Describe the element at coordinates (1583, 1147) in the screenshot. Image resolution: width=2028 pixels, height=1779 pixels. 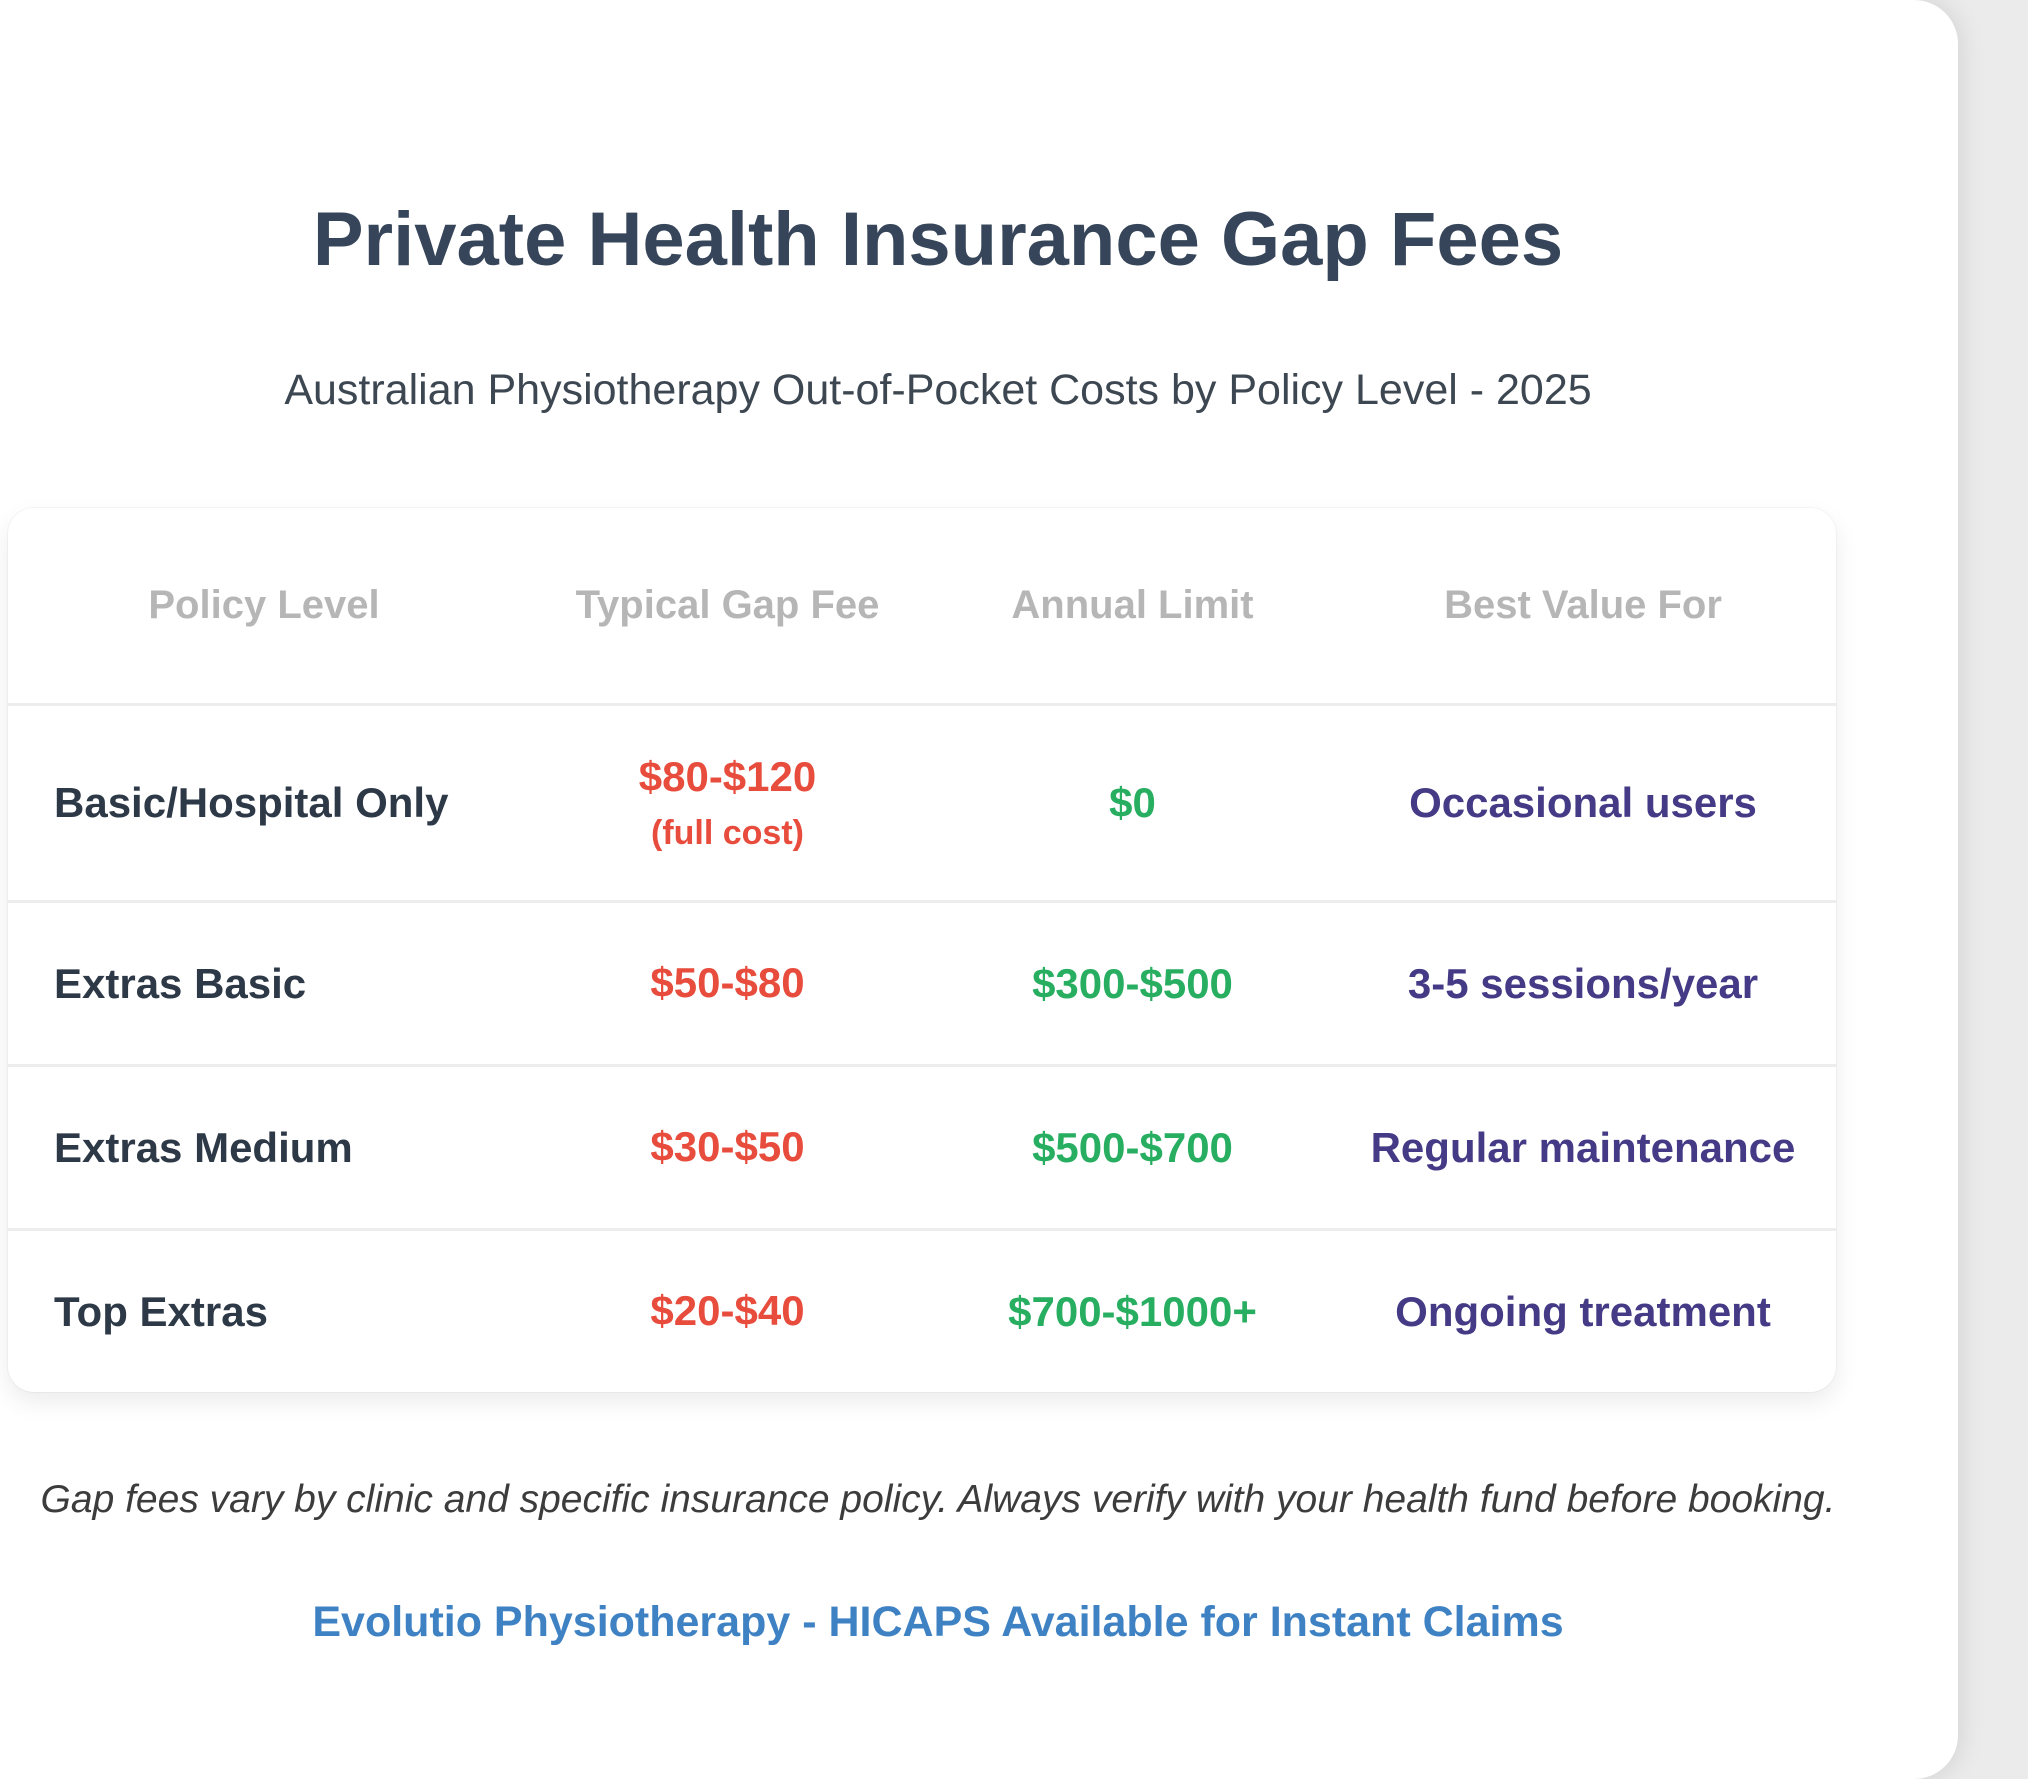
I see `best-value-cell: Regular maintenance` at that location.